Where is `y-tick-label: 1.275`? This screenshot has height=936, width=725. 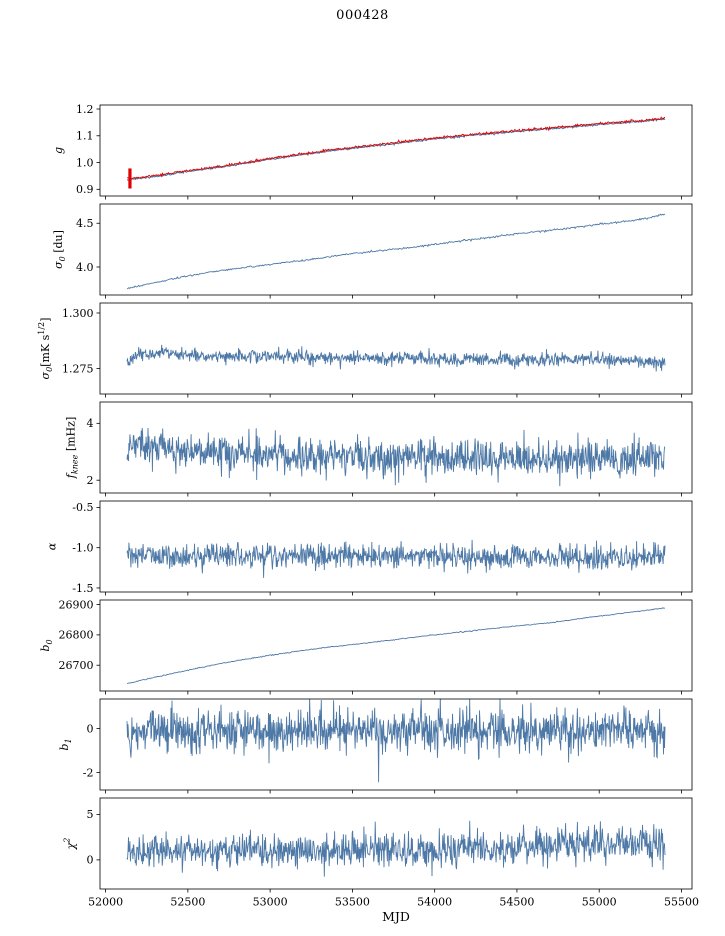 y-tick-label: 1.275 is located at coordinates (78, 368).